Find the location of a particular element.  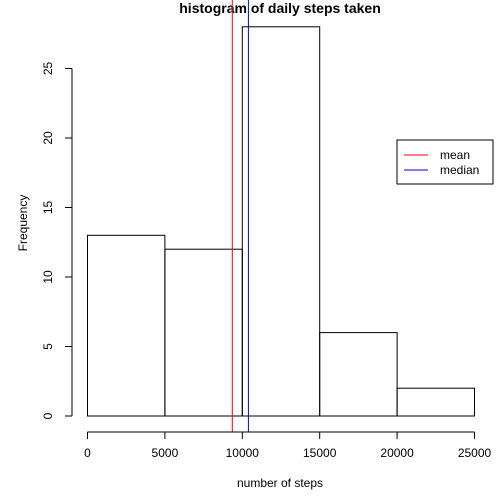

legend-label-median: median is located at coordinates (459, 170).